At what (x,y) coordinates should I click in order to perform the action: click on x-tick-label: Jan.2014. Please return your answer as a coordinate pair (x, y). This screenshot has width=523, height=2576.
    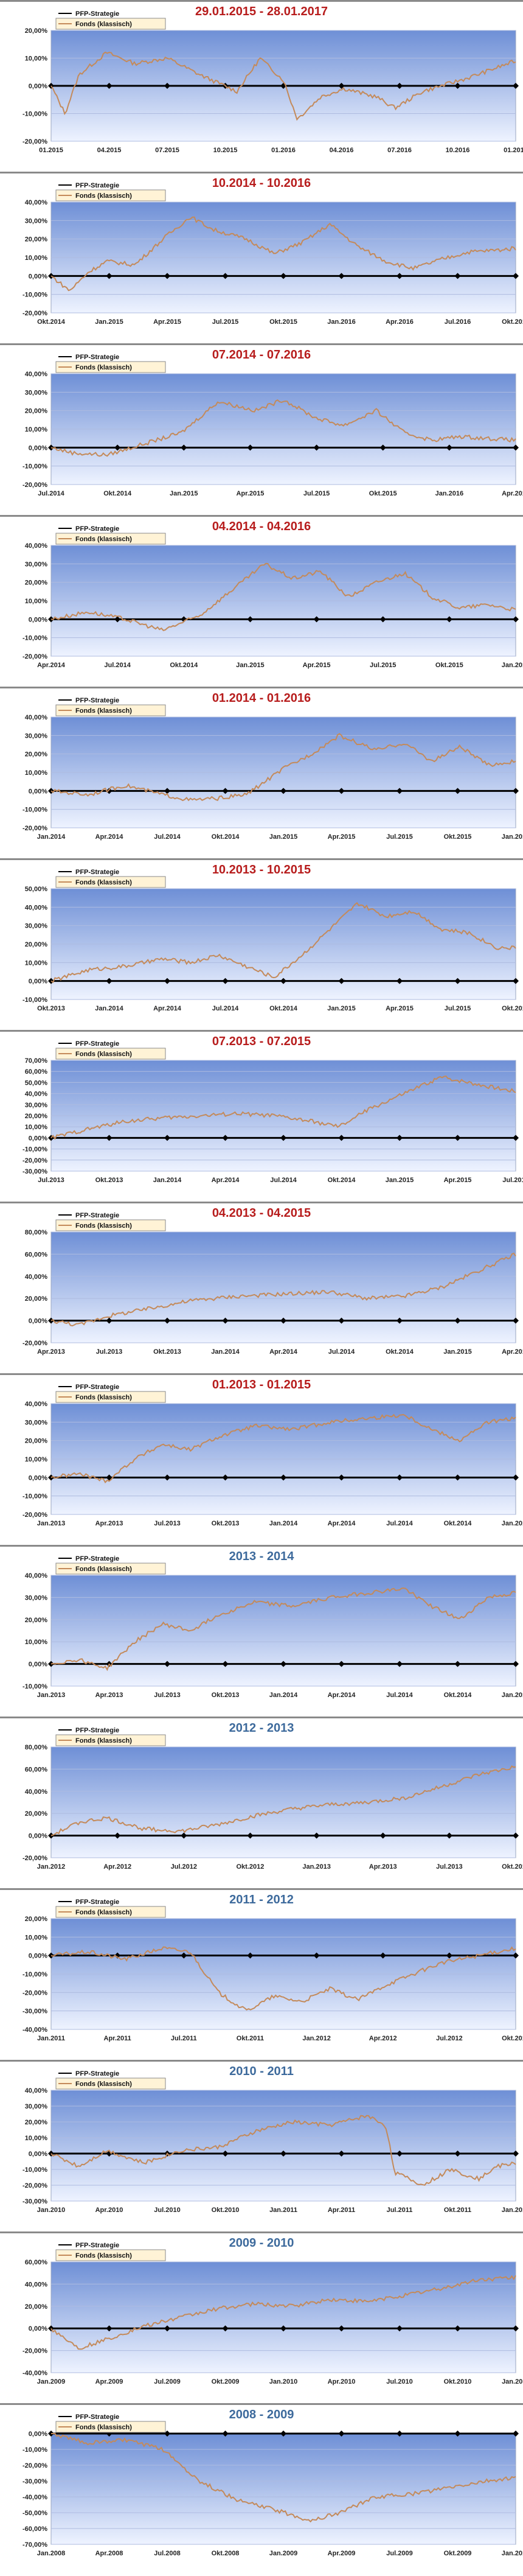
    Looking at the image, I should click on (283, 1523).